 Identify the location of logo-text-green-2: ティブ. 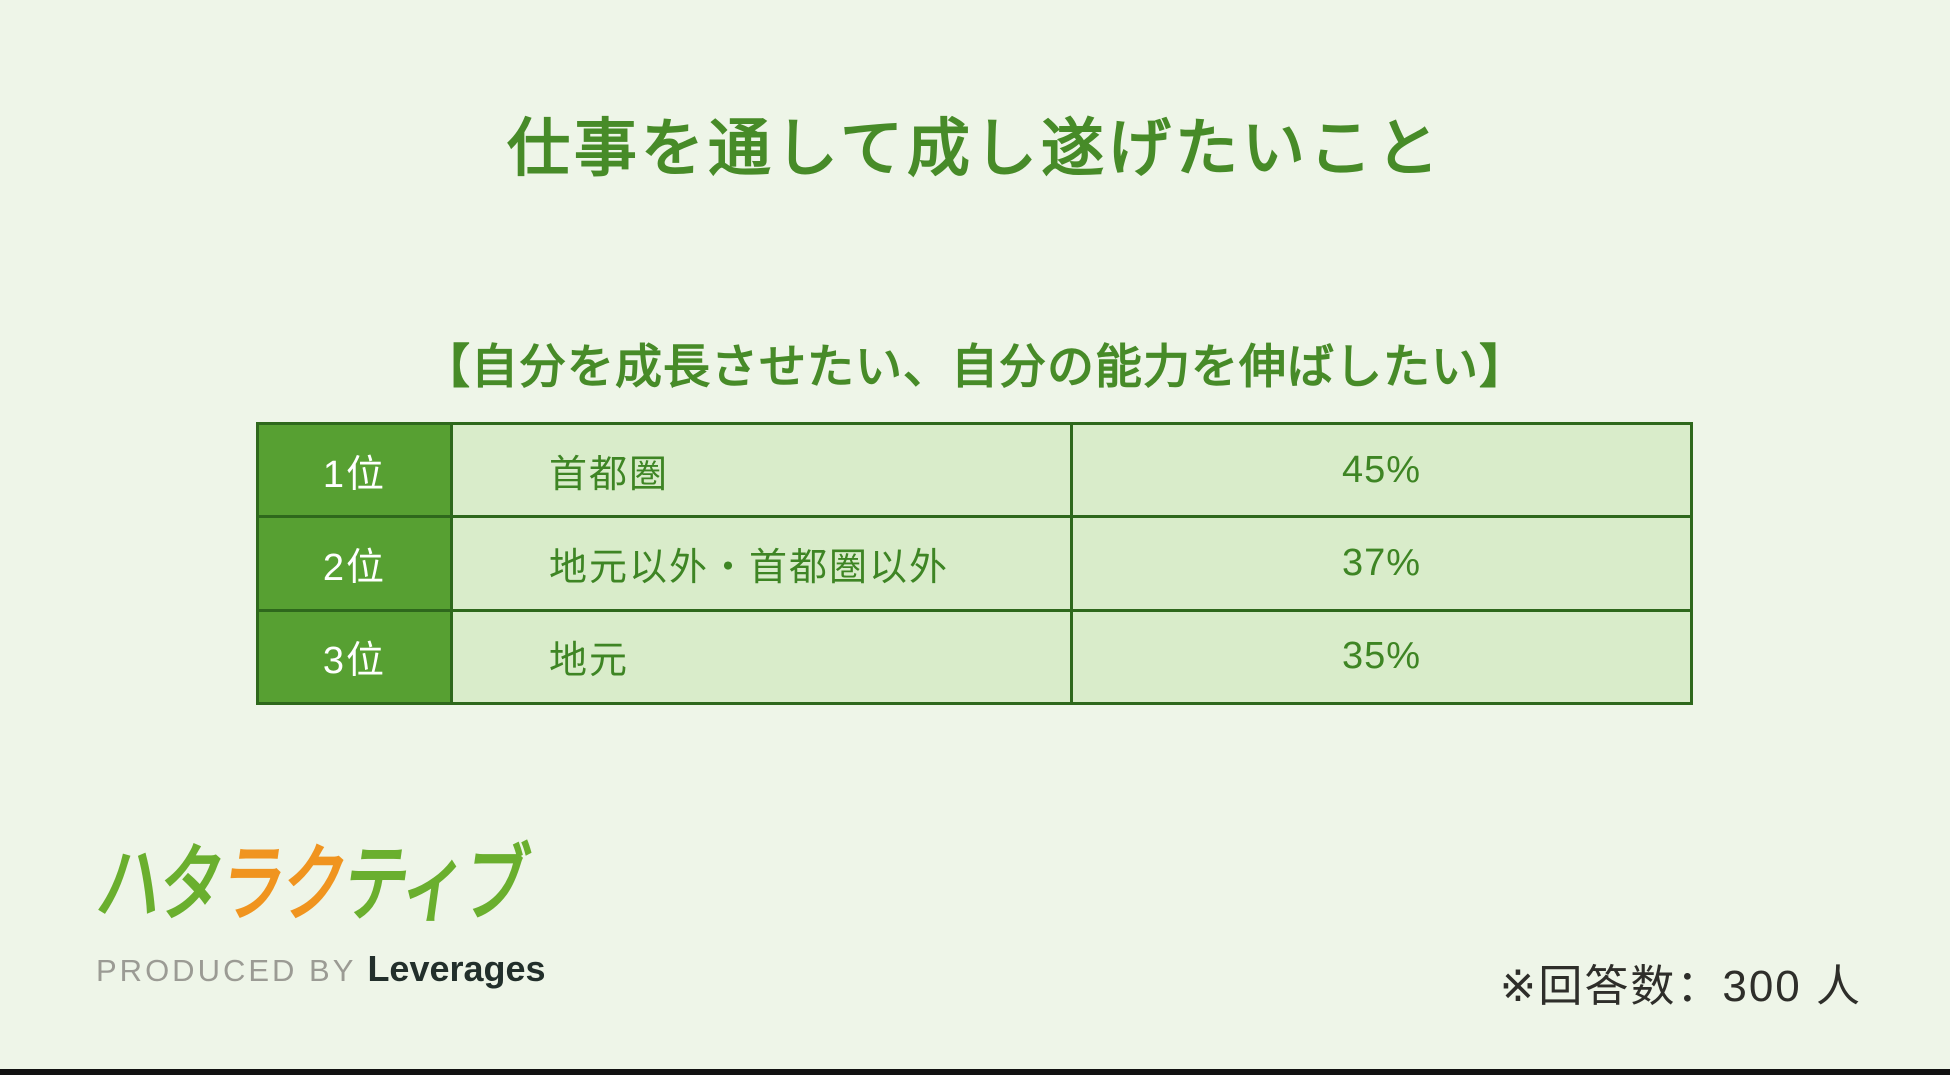
(435, 884).